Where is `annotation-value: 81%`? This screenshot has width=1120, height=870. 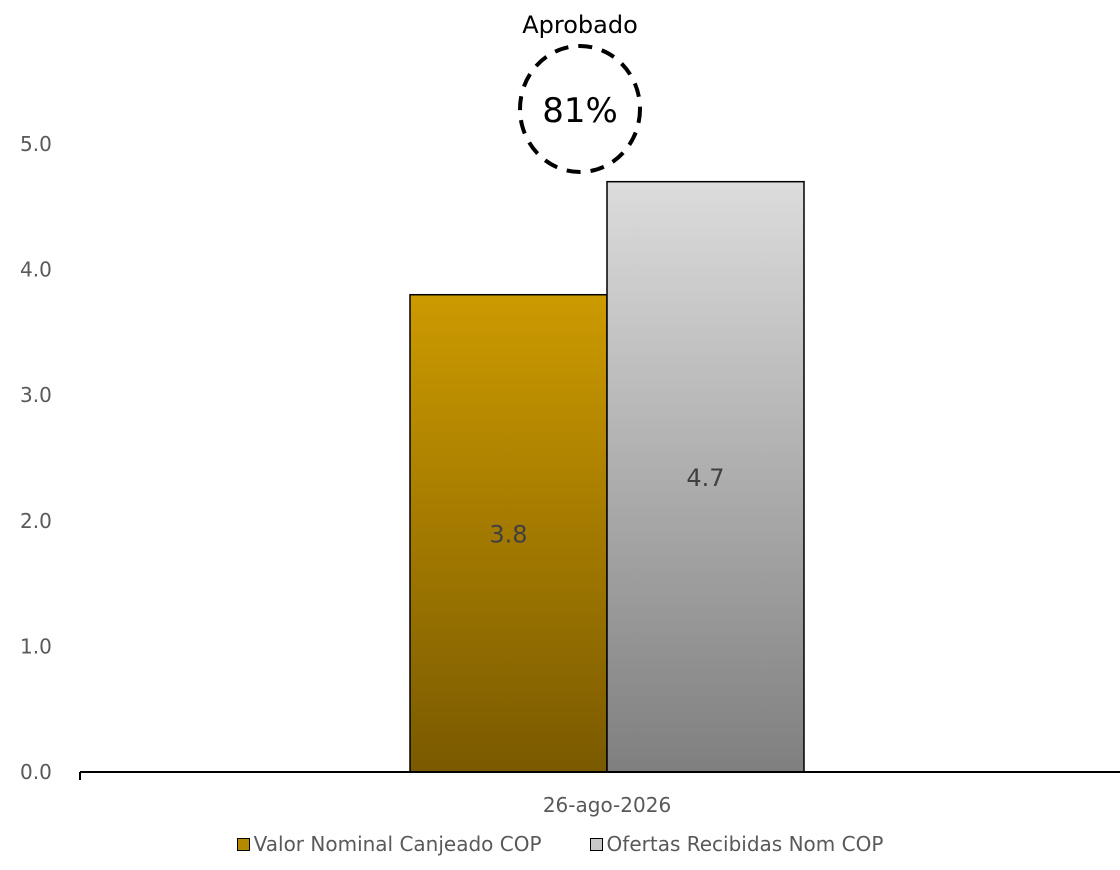 annotation-value: 81% is located at coordinates (580, 111).